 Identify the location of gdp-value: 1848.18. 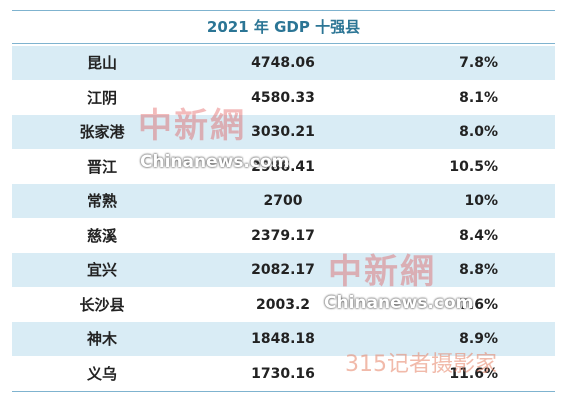
(283, 339).